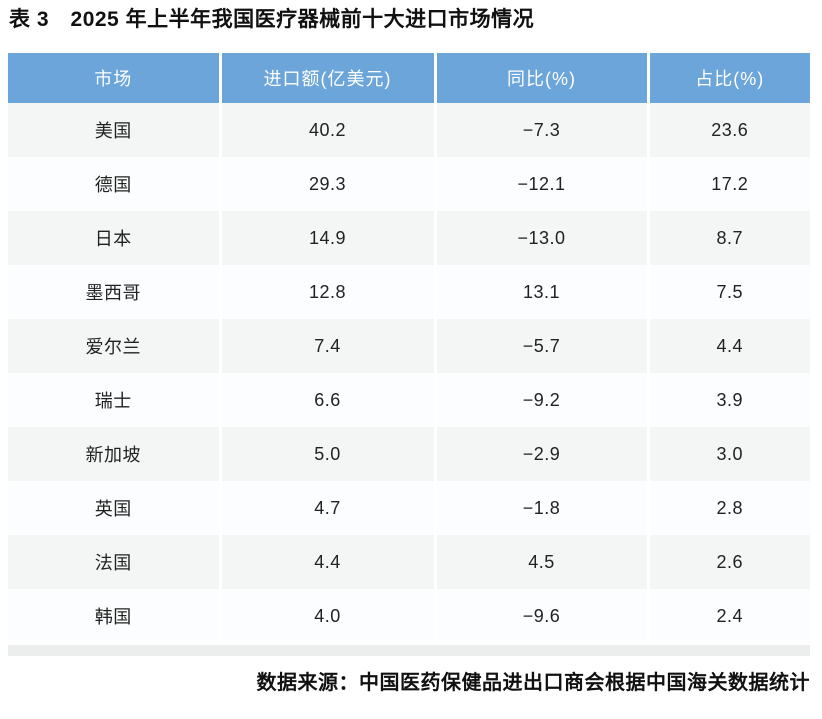 The width and height of the screenshot is (822, 719). What do you see at coordinates (114, 508) in the screenshot?
I see `cell-market: 英国` at bounding box center [114, 508].